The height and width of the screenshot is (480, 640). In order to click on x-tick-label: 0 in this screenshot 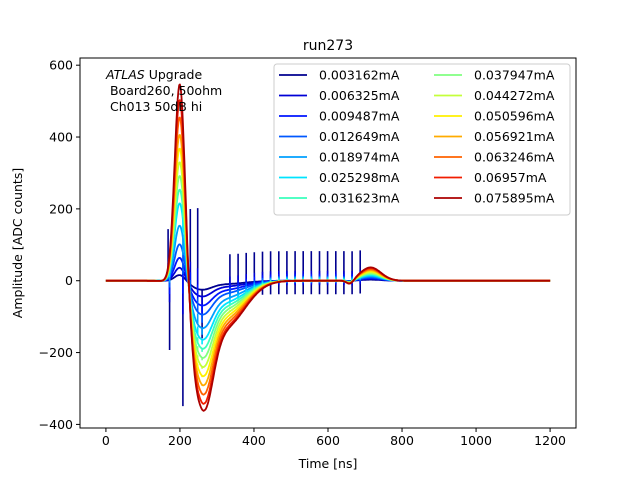, I will do `click(106, 440)`.